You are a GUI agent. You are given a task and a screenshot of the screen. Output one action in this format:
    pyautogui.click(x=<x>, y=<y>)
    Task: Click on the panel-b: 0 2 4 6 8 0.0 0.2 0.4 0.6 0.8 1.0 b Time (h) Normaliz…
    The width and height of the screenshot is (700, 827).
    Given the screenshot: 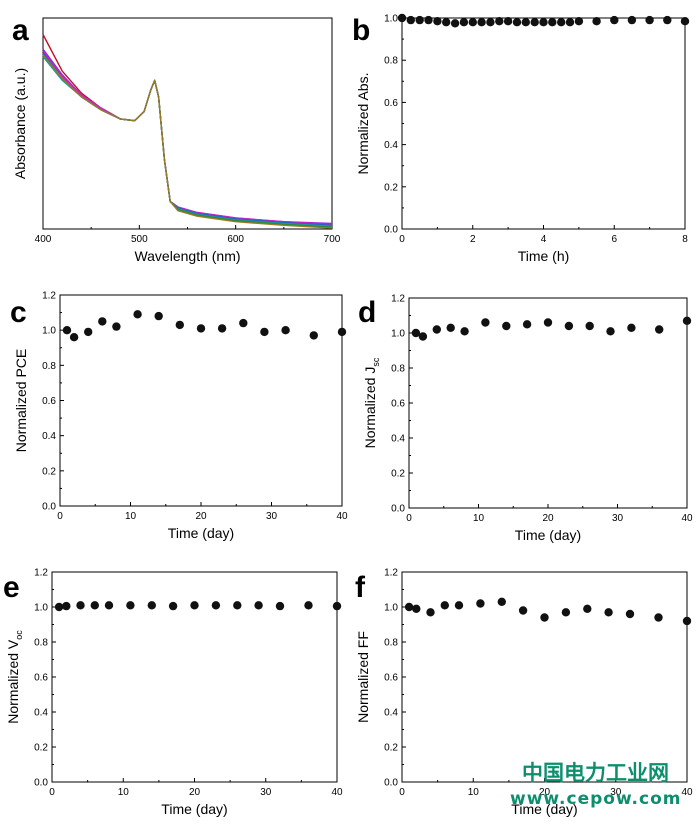 What is the action you would take?
    pyautogui.click(x=521, y=139)
    